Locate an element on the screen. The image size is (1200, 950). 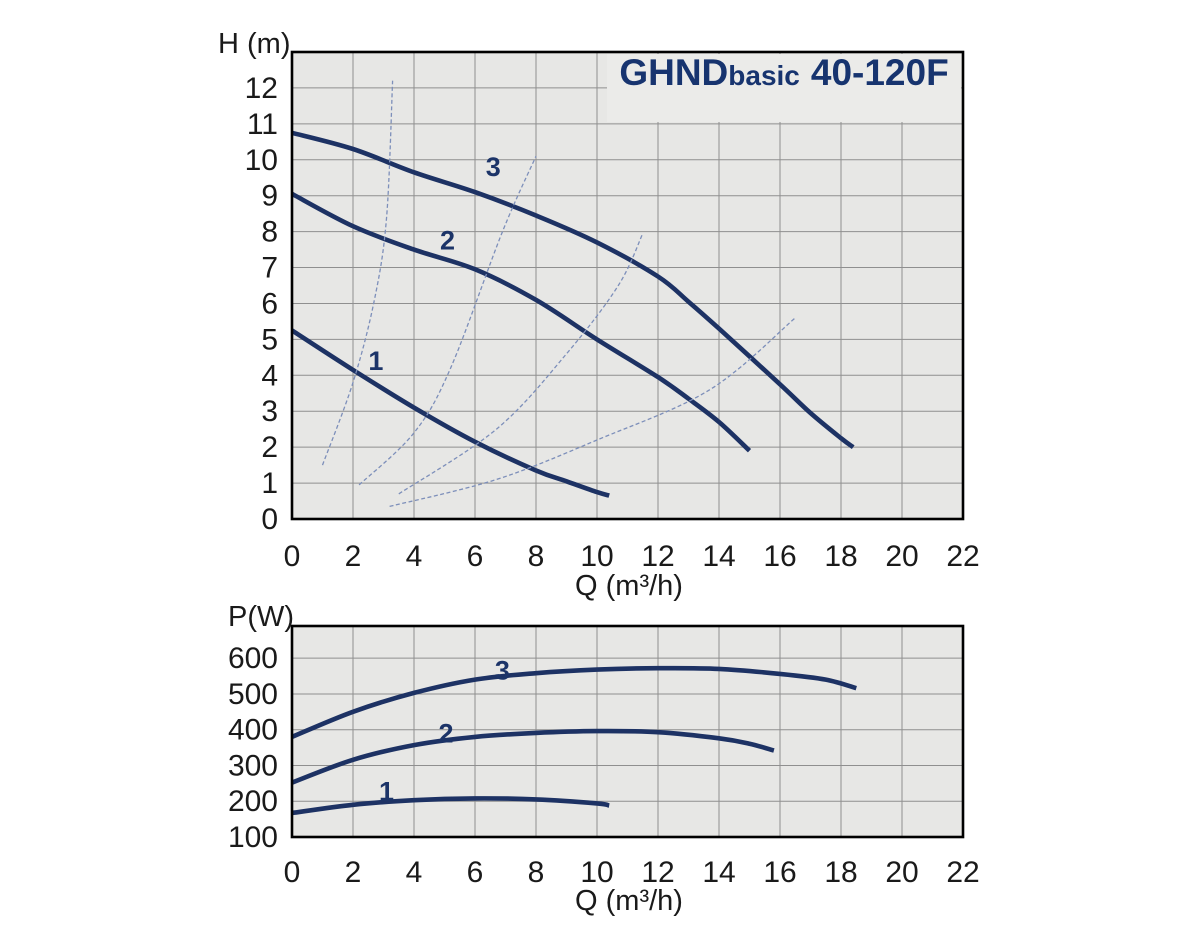
chart-title-brand: GHND is located at coordinates (674, 72).